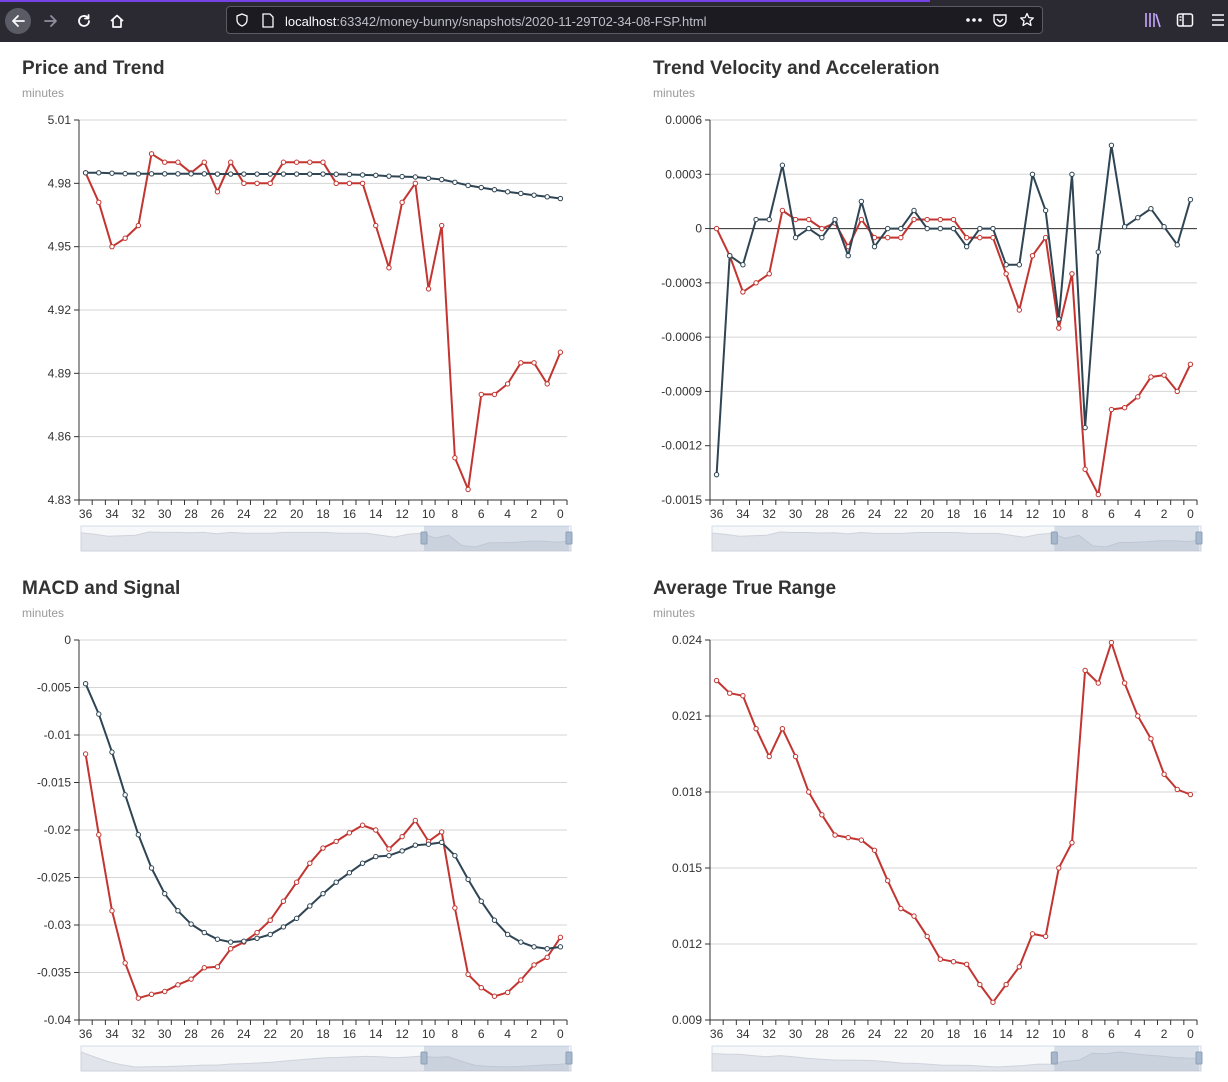  I want to click on zoom-slider, so click(326, 538).